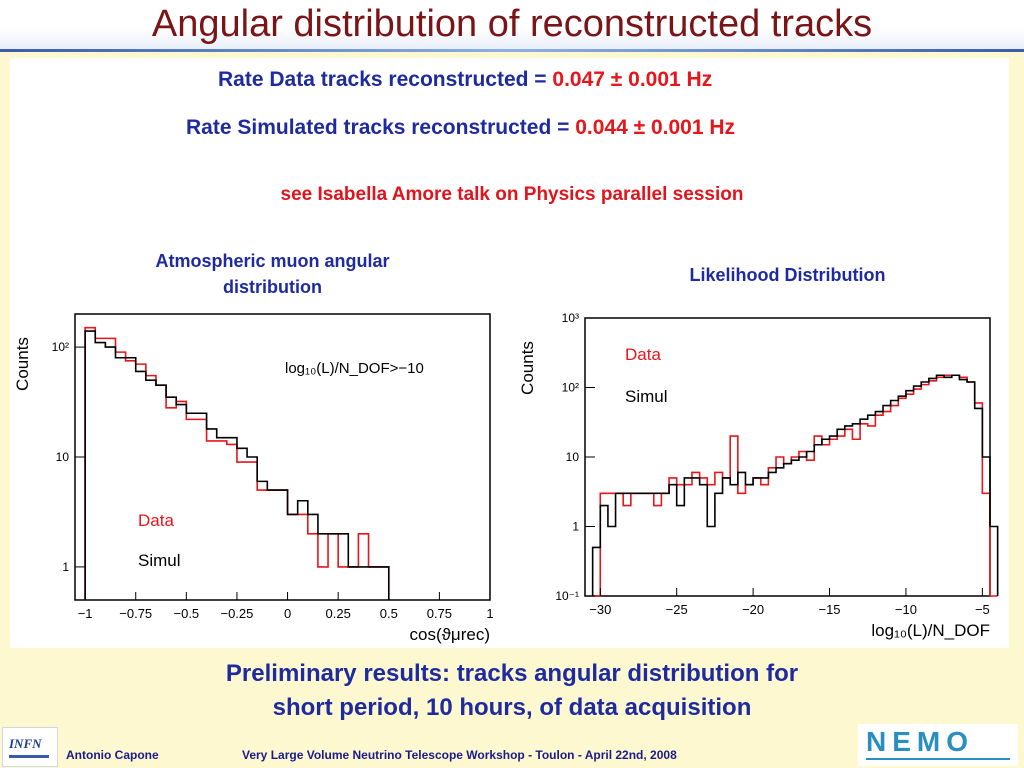  I want to click on x-tick-label: −15, so click(829, 609).